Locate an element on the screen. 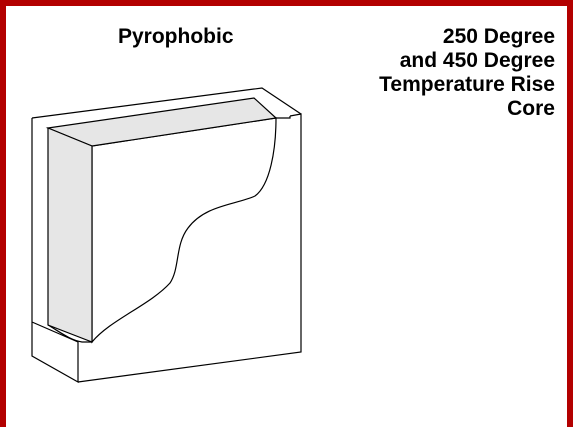 This screenshot has width=573, height=427. temperature-label-line-4: Core is located at coordinates (531, 108).